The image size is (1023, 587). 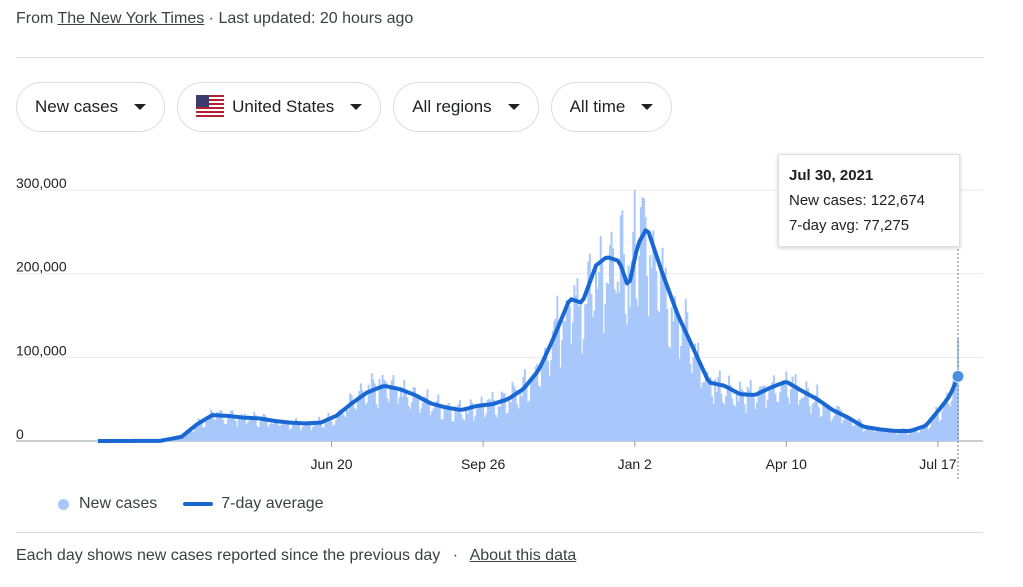 I want to click on legend-average: 7-day average, so click(x=272, y=503).